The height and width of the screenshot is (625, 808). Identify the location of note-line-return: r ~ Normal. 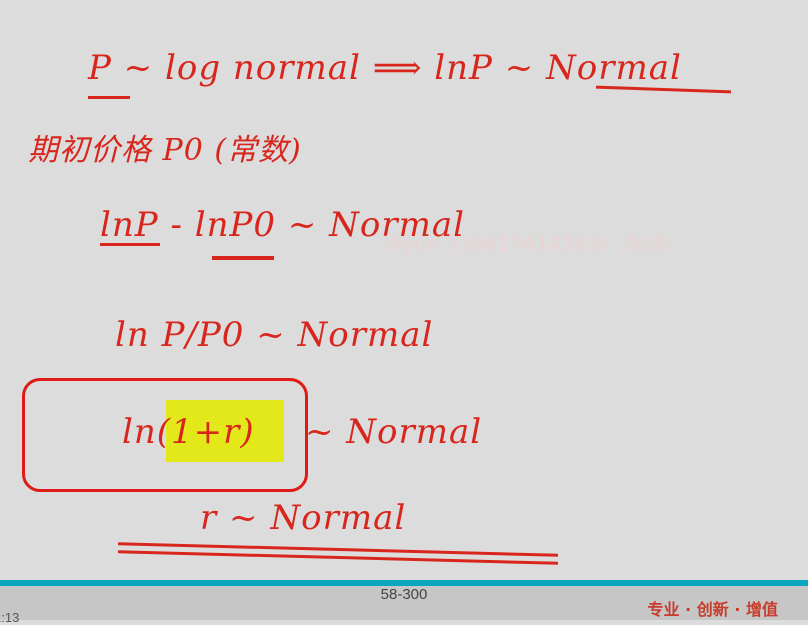
(303, 518).